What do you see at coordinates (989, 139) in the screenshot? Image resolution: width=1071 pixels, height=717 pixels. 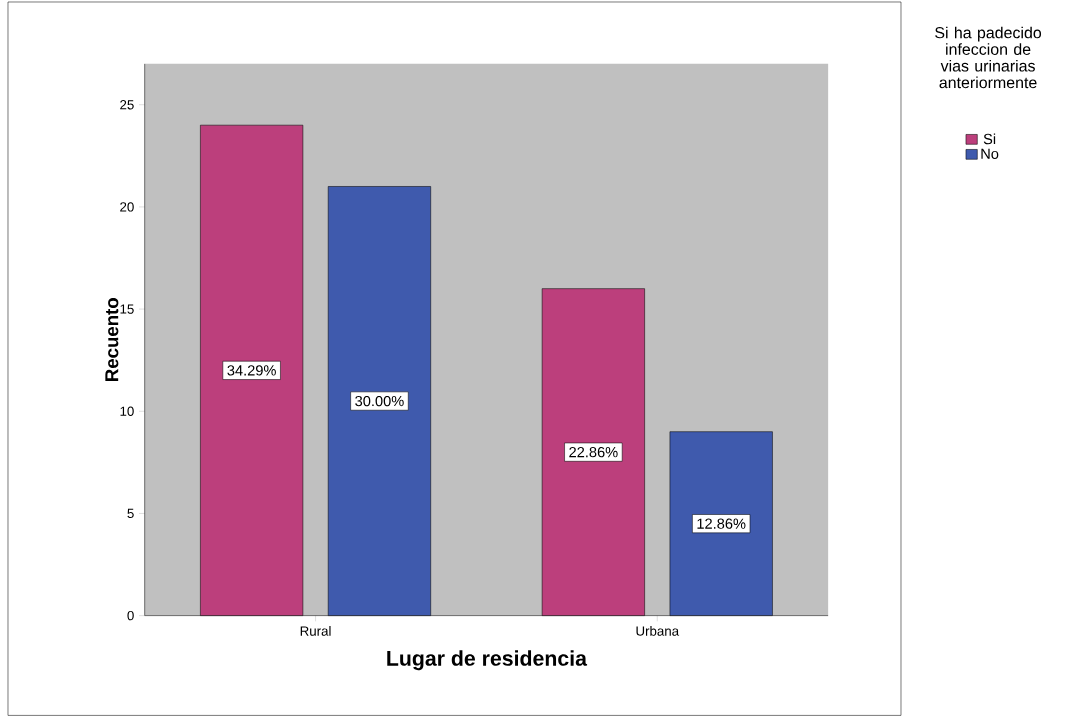 I see `legend-label: Si` at bounding box center [989, 139].